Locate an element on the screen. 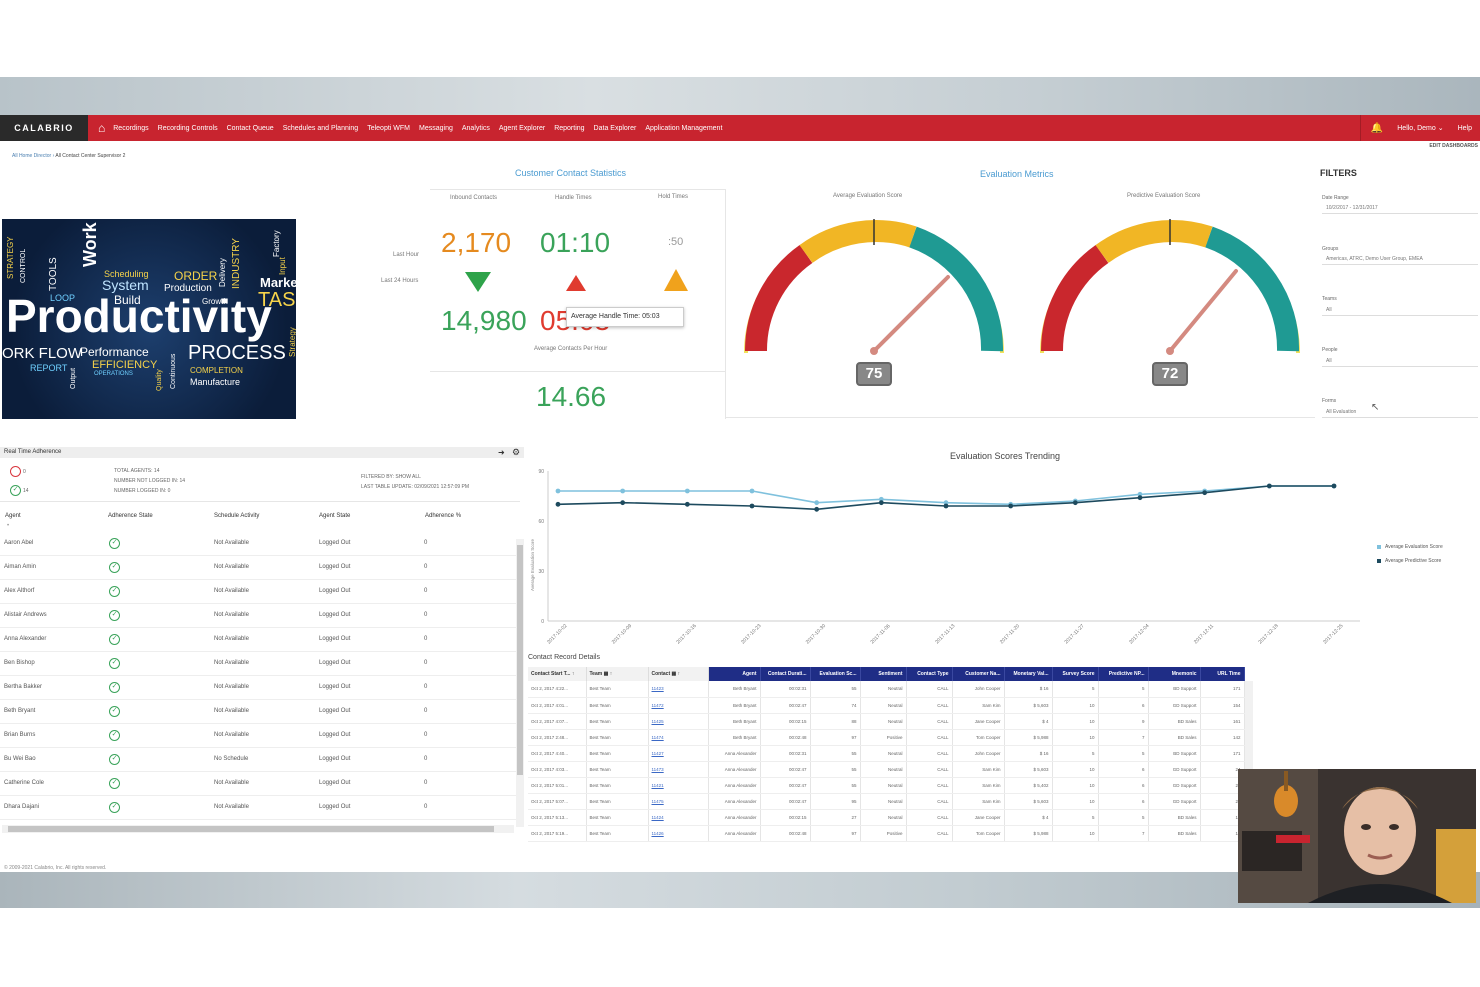 This screenshot has height=987, width=1480. rta-row: Aaron Abel ✓ Not Available Logged Out 0 is located at coordinates (258, 544).